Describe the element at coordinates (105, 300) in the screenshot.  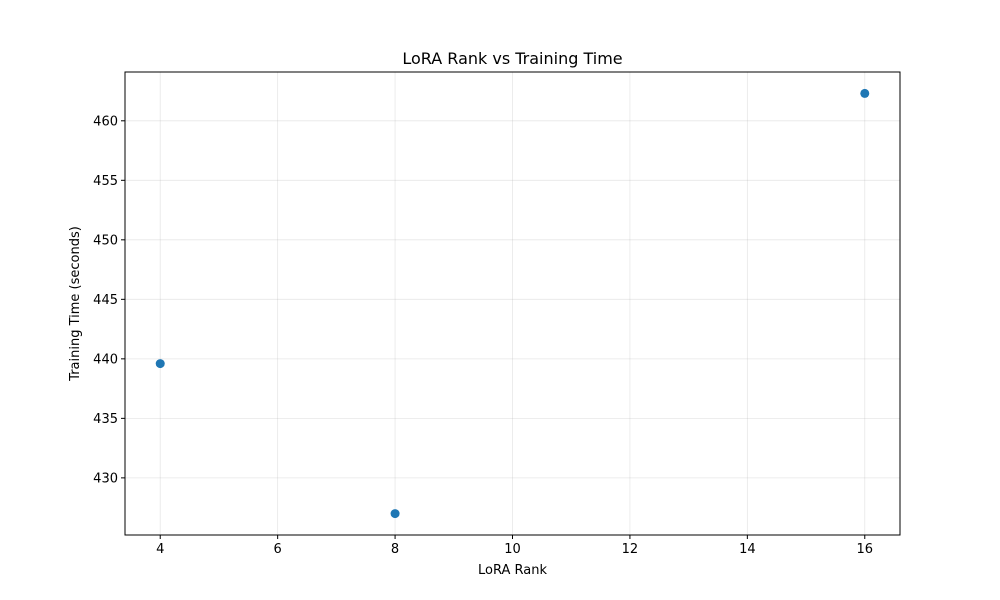
I see `y-tick-label: 445` at that location.